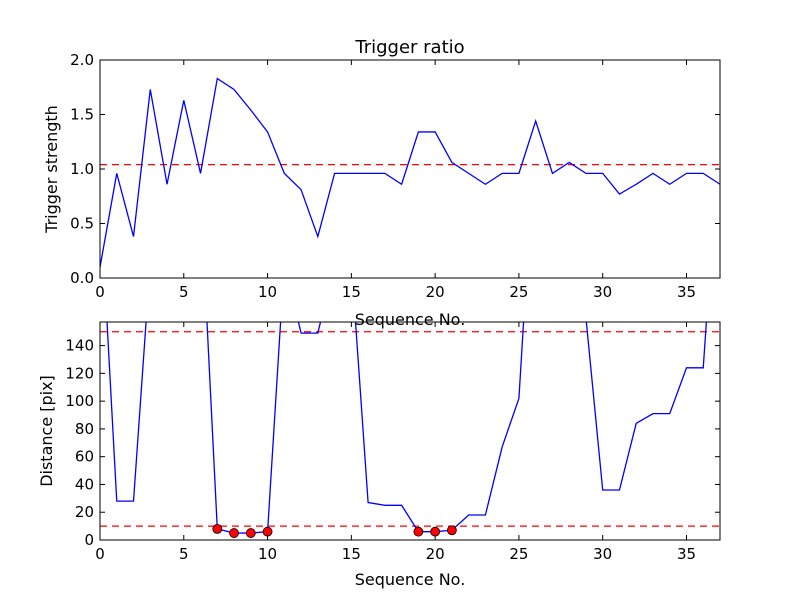  I want to click on y-tick-label: 2.0, so click(82, 60).